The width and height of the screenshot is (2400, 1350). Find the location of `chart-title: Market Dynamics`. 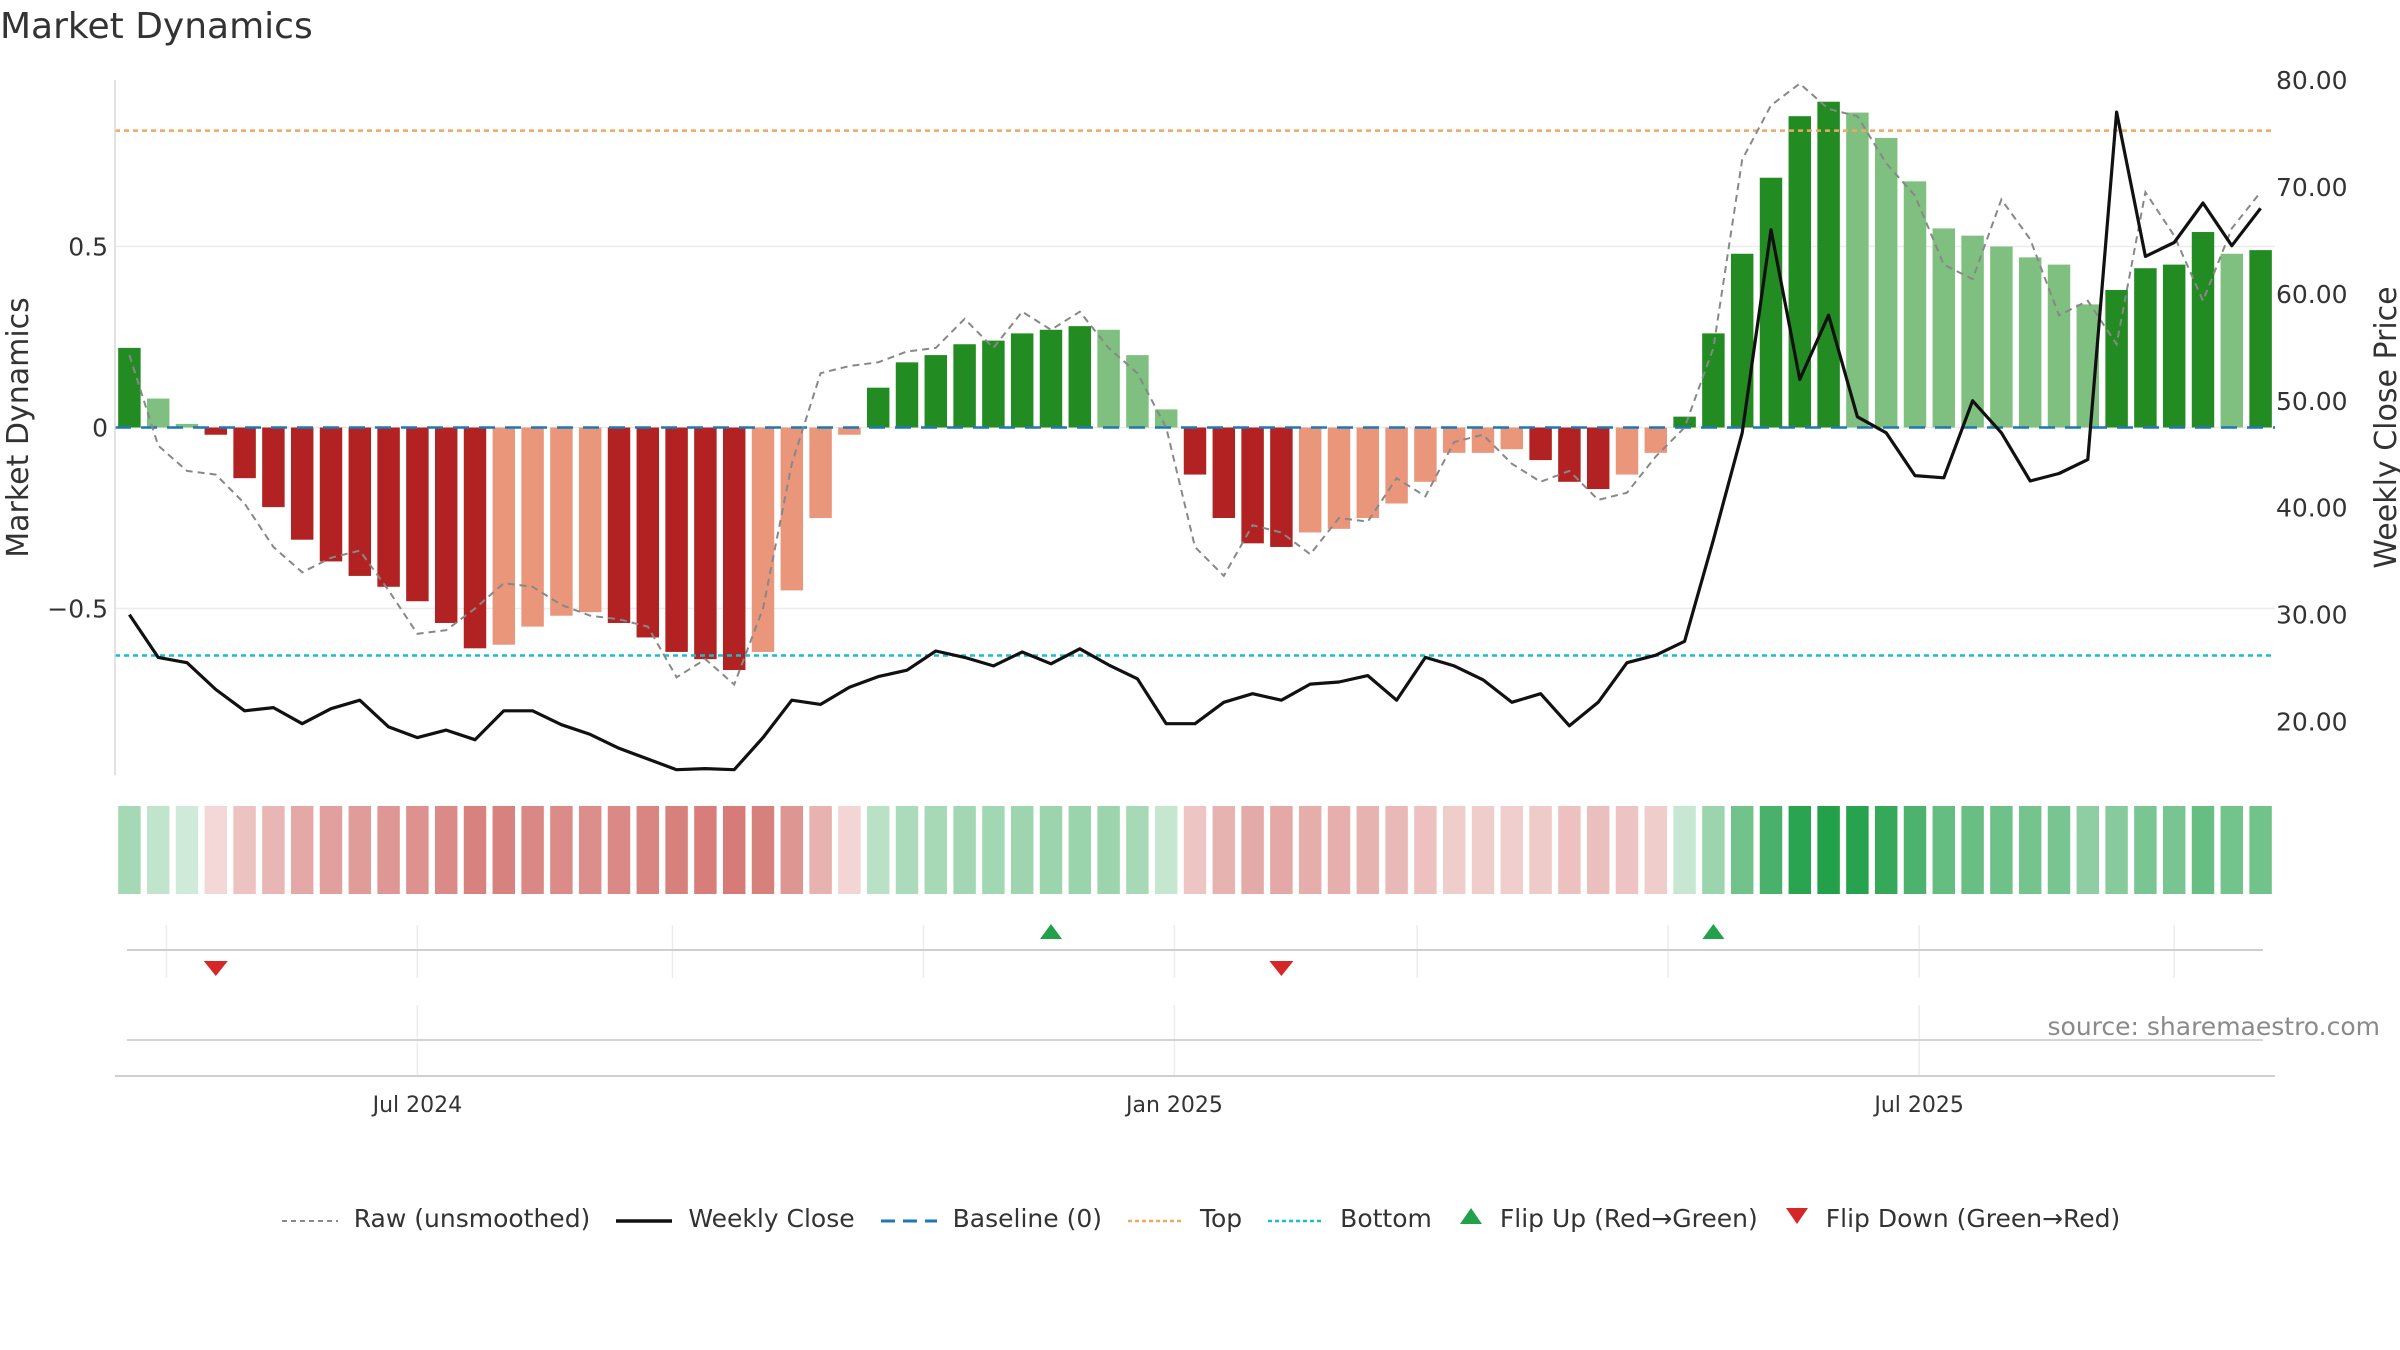

chart-title: Market Dynamics is located at coordinates (156, 26).